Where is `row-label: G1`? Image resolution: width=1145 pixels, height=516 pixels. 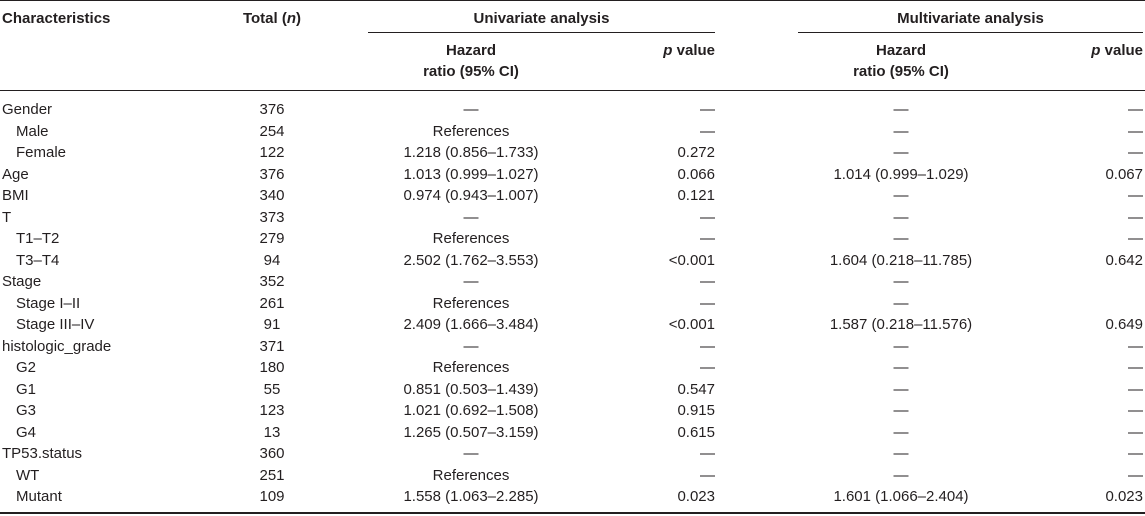
row-label: G1 is located at coordinates (26, 389).